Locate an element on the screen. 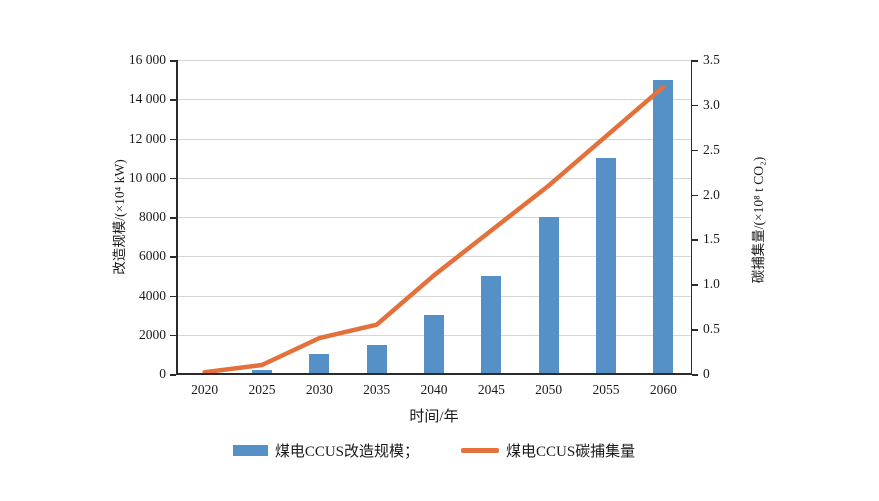 The image size is (879, 501). bar-2035 is located at coordinates (376, 359).